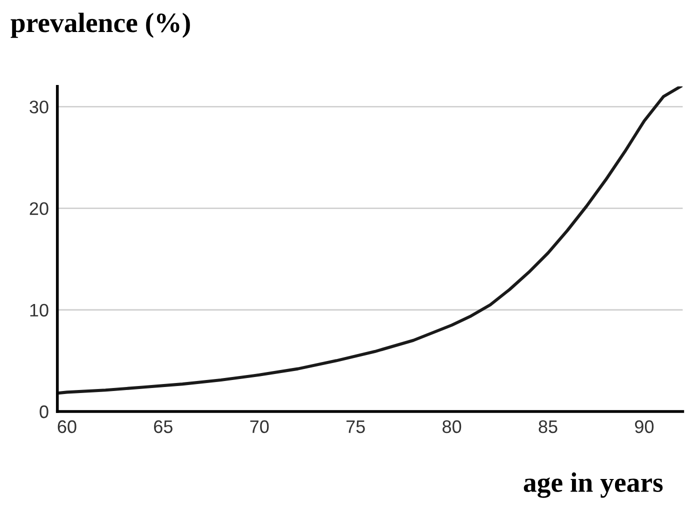 Image resolution: width=691 pixels, height=508 pixels. I want to click on x-tick-label: 85, so click(548, 427).